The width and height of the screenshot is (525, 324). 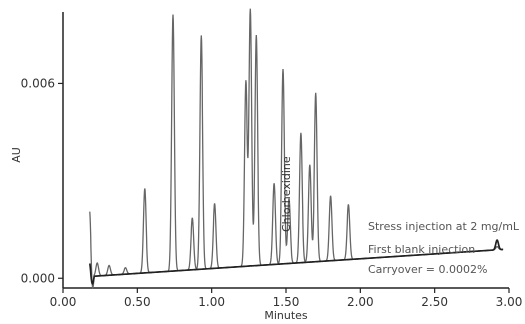 What do you see at coordinates (137, 302) in the screenshot?
I see `x-tick-label: 0.50` at bounding box center [137, 302].